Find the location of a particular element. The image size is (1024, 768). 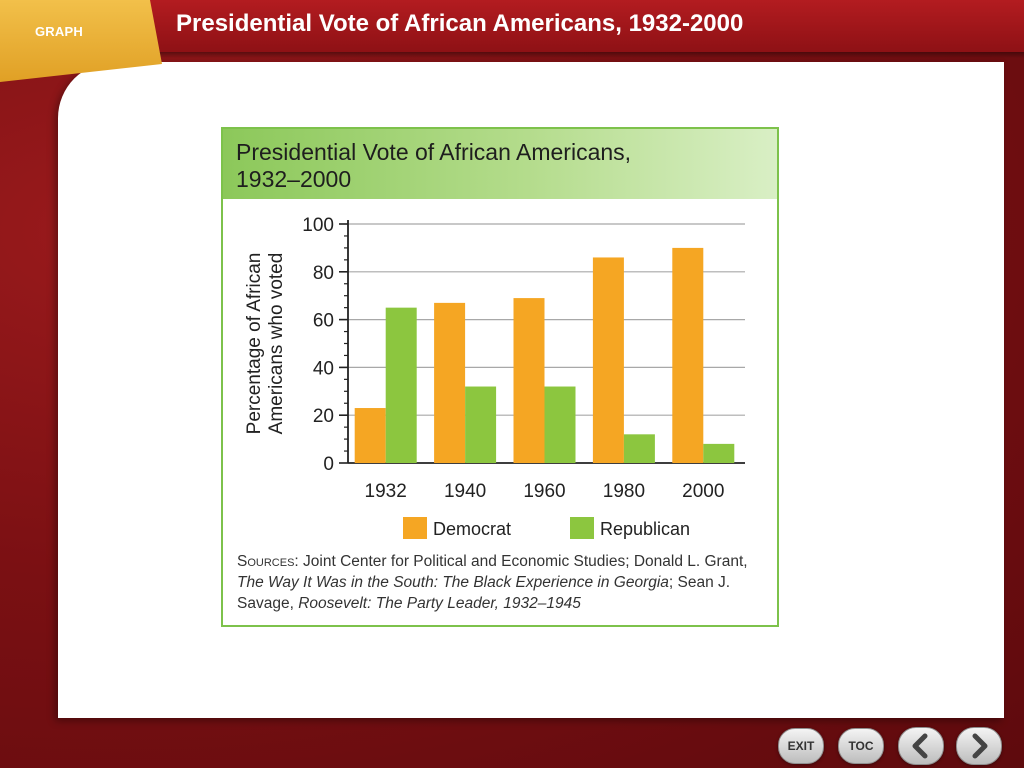

exit-button: EXIT is located at coordinates (801, 746).